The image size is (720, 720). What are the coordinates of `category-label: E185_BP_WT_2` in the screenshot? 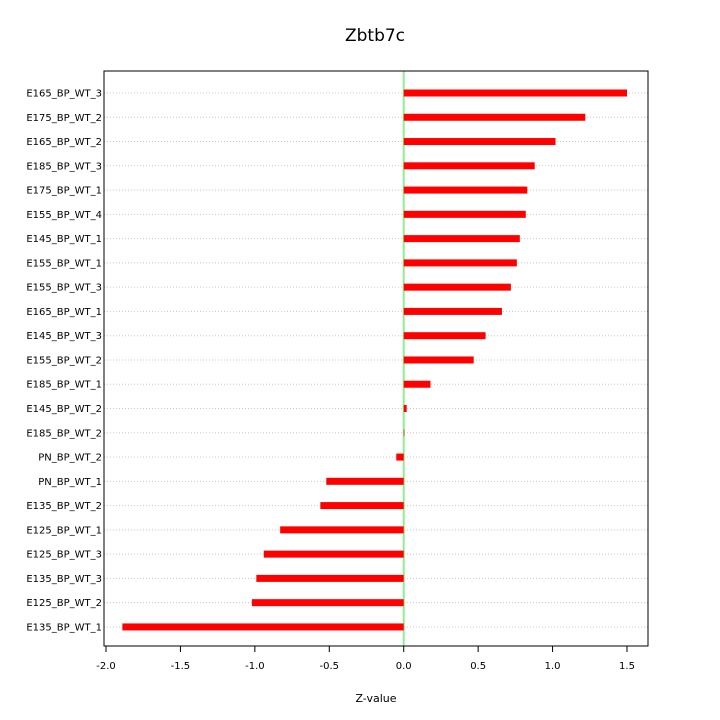 It's located at (64, 433).